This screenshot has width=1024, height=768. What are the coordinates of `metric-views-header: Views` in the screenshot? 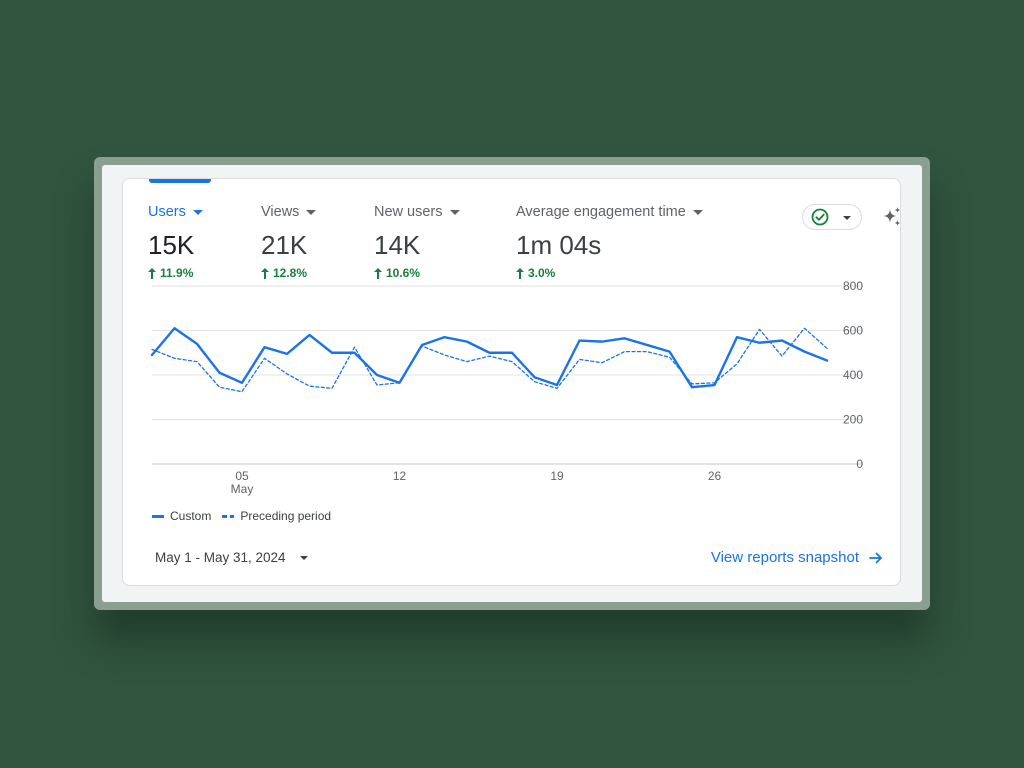 It's located at (289, 212).